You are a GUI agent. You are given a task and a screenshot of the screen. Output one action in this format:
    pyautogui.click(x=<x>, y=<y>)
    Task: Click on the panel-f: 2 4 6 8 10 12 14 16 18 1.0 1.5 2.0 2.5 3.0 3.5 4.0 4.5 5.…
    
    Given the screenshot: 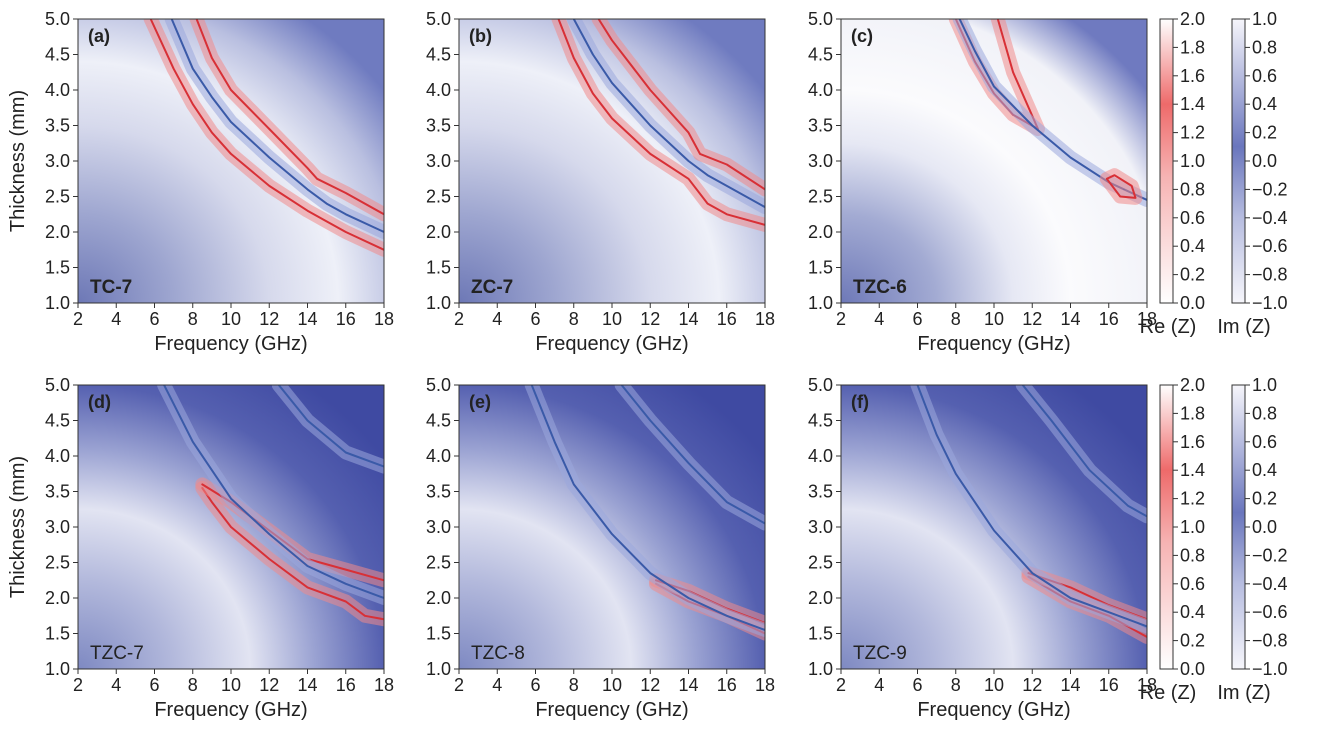 What is the action you would take?
    pyautogui.click(x=982, y=548)
    